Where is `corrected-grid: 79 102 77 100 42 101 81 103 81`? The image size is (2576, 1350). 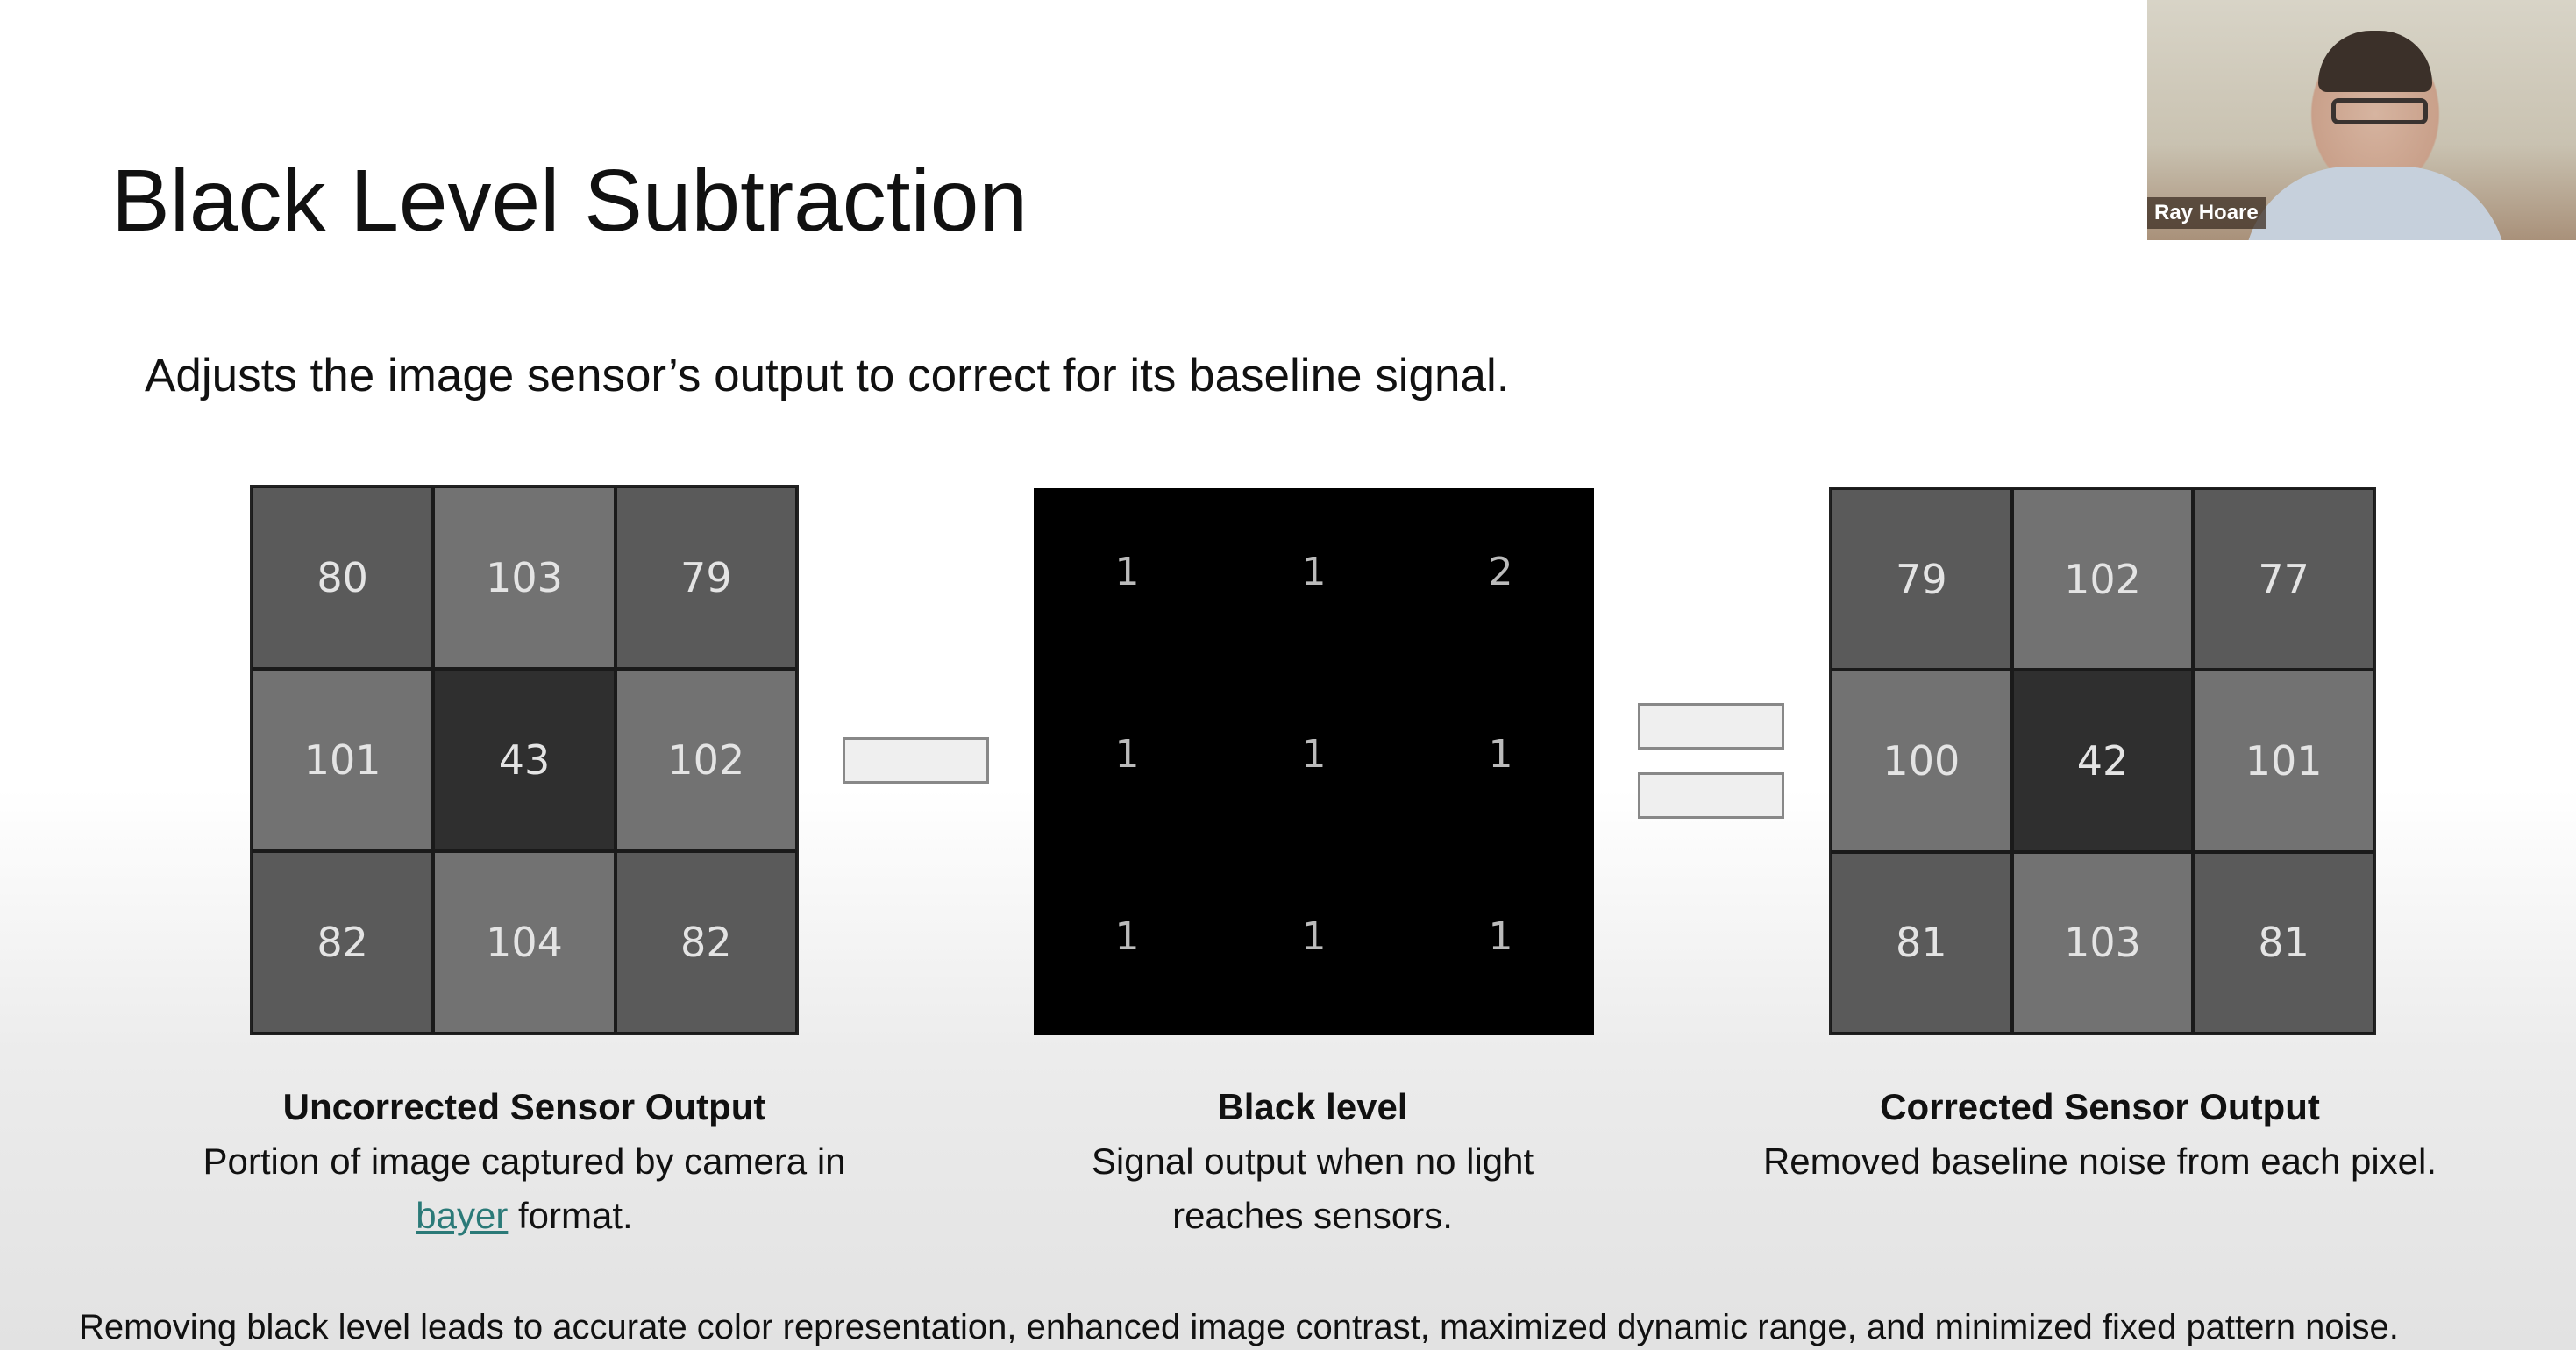 corrected-grid: 79 102 77 100 42 101 81 103 81 is located at coordinates (2102, 761).